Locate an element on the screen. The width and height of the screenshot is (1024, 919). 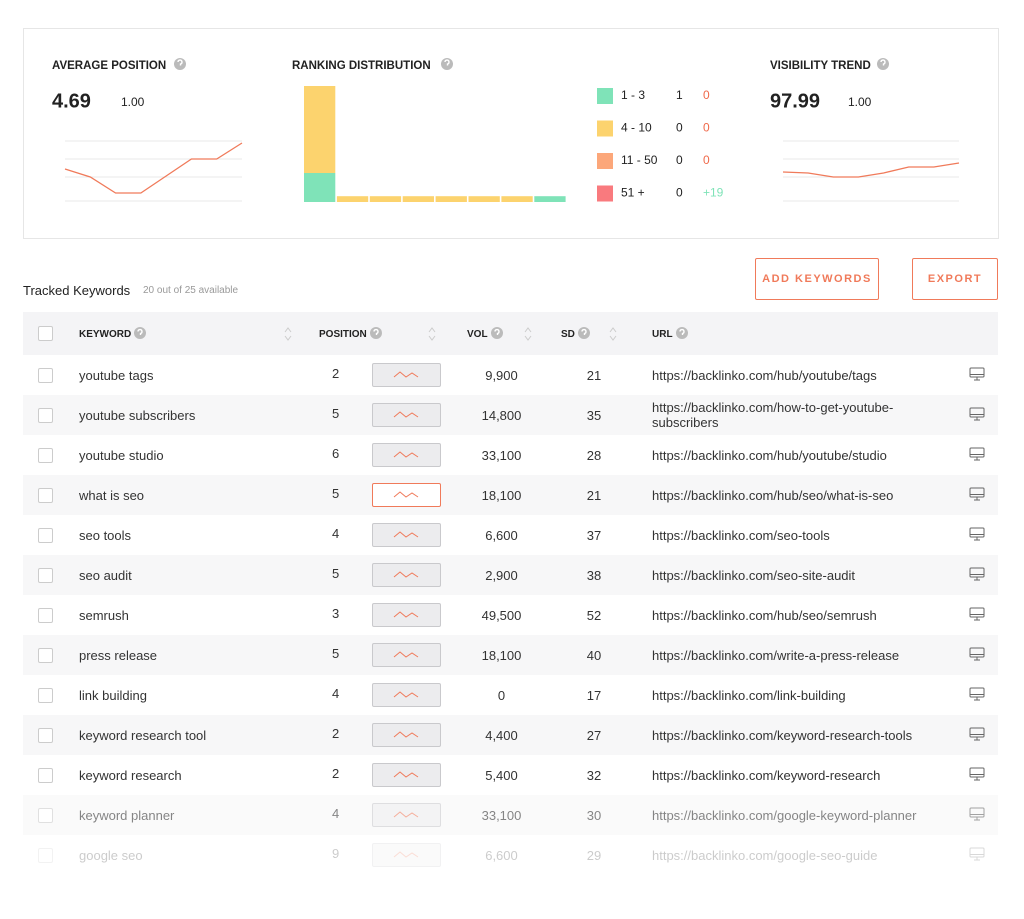
col-position: POSITION is located at coordinates (380, 333).